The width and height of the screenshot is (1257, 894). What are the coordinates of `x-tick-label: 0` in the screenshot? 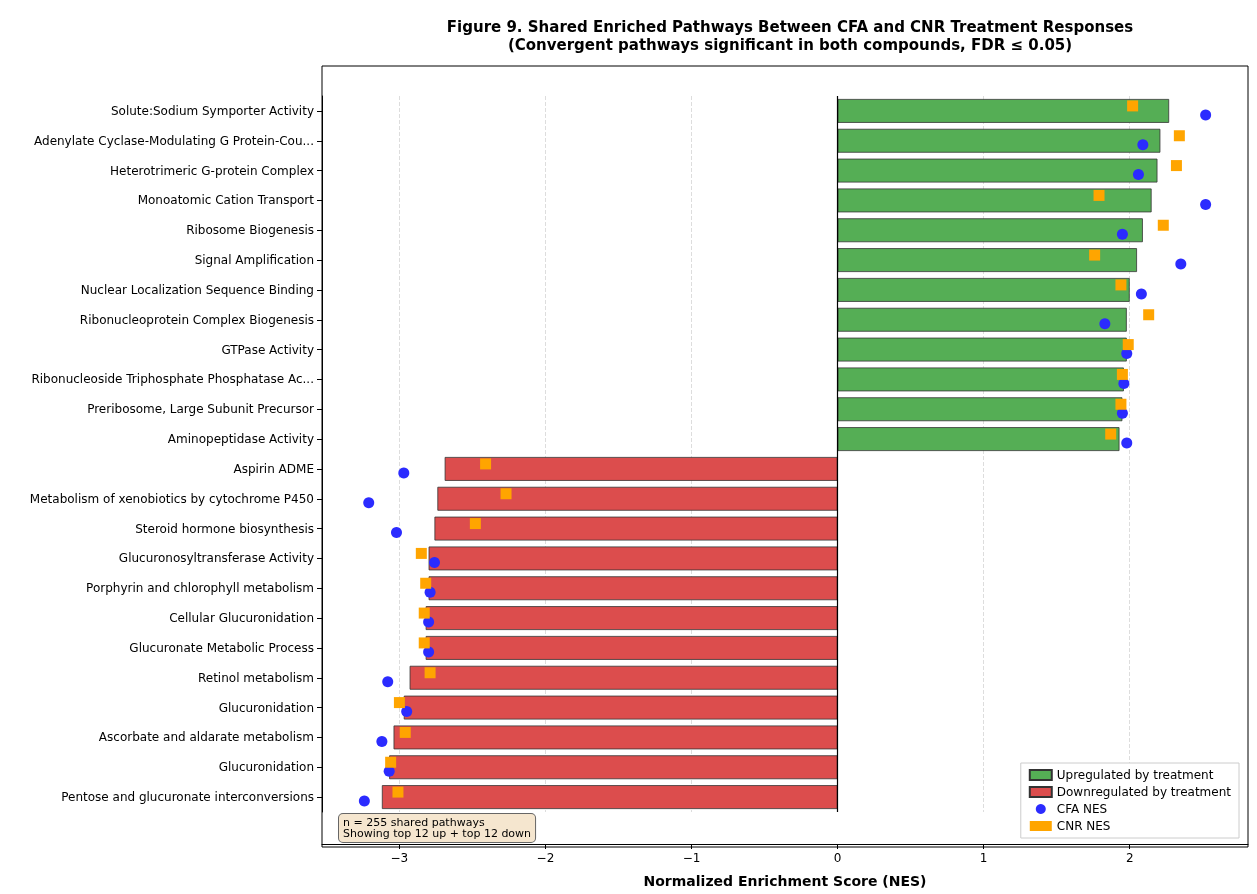 It's located at (837, 858).